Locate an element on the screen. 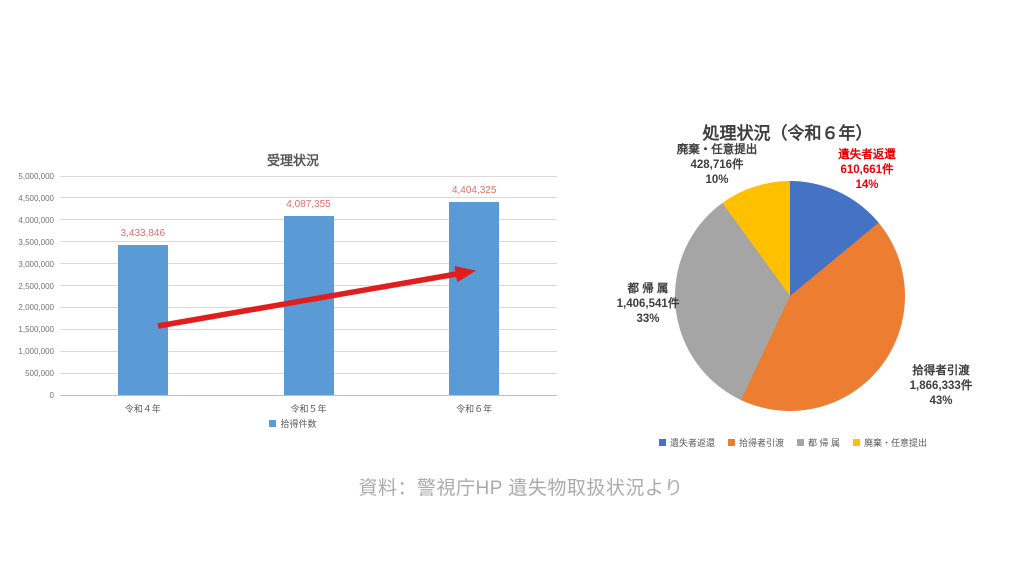  x-axis-category-label: 令和６年 is located at coordinates (474, 409).